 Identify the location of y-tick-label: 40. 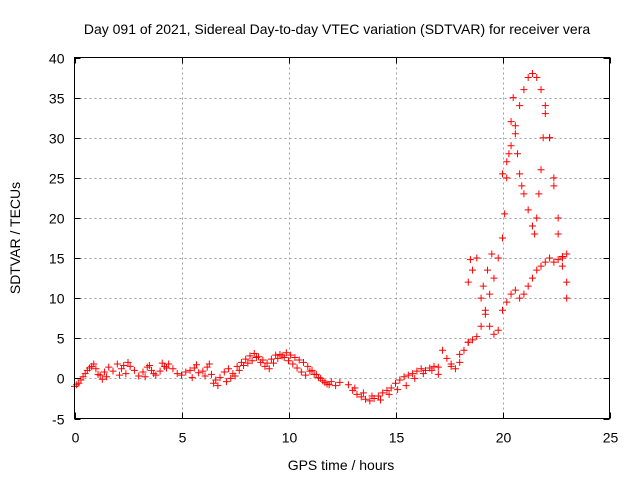
(57, 59).